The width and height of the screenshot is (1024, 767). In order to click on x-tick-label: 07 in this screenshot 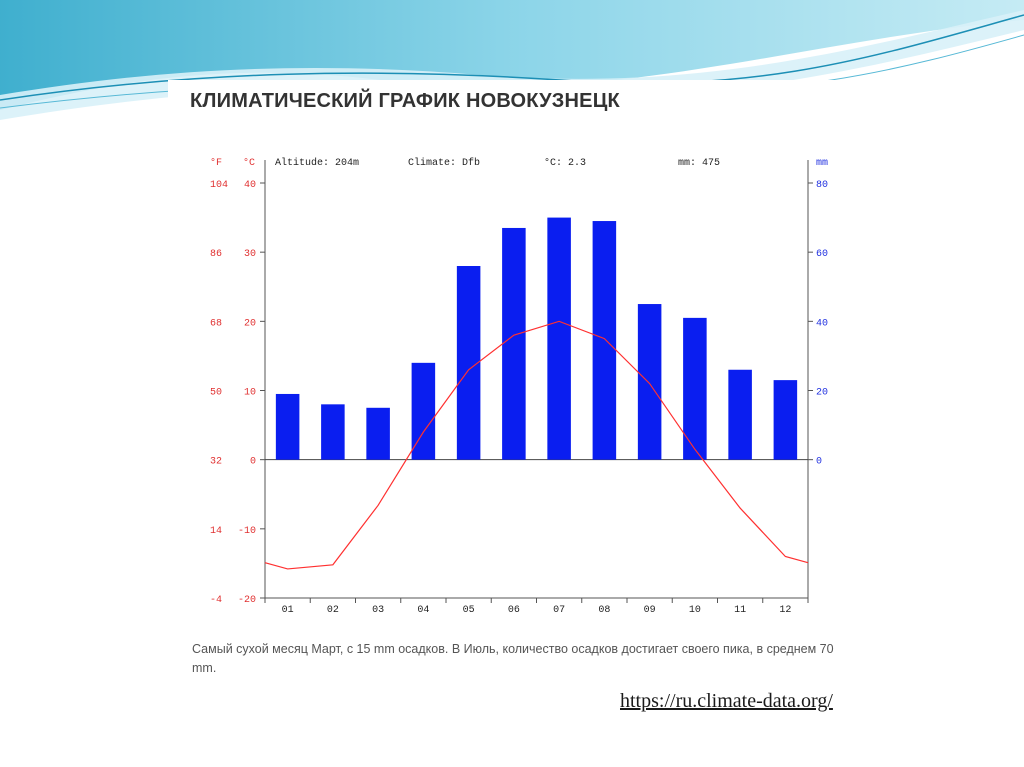, I will do `click(559, 610)`.